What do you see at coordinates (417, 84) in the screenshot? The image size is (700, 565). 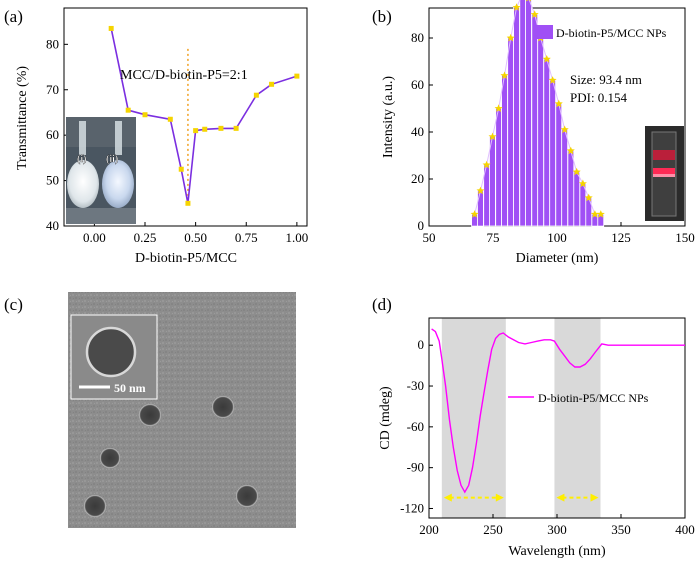 I see `panel-b-ytick-label: 60` at bounding box center [417, 84].